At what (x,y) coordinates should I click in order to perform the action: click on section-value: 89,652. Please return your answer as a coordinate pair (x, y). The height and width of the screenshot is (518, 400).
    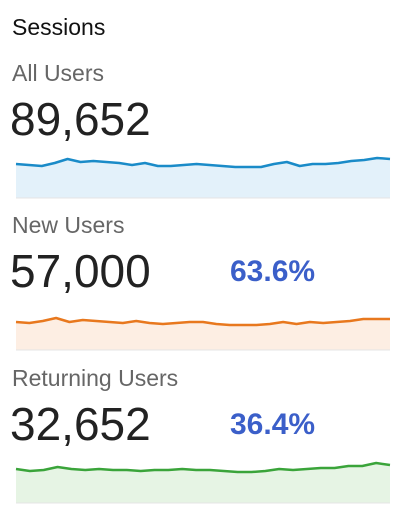
    Looking at the image, I should click on (80, 119).